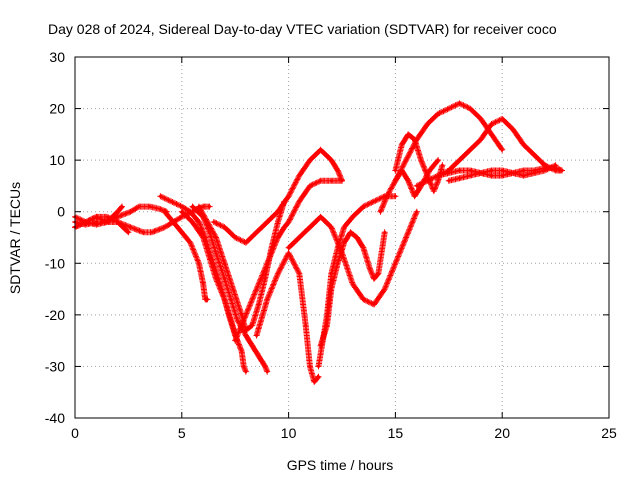 This screenshot has width=640, height=480. Describe the element at coordinates (61, 212) in the screenshot. I see `y-tick-label: 0` at that location.